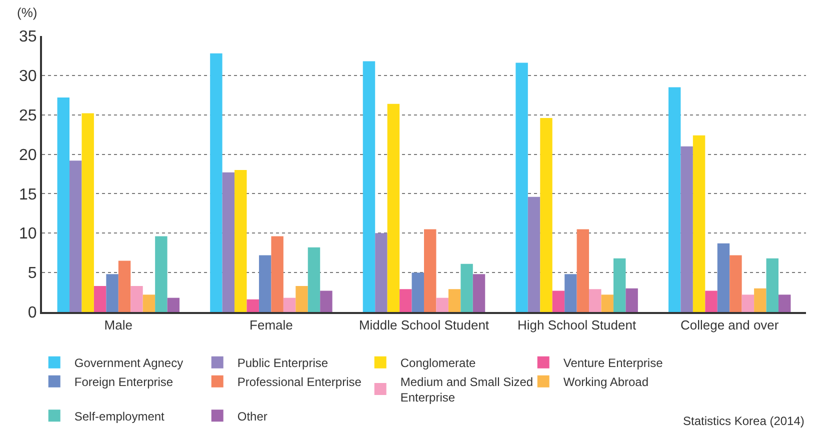 Image resolution: width=818 pixels, height=443 pixels. Describe the element at coordinates (27, 12) in the screenshot. I see `y-axis-title: (%)` at that location.